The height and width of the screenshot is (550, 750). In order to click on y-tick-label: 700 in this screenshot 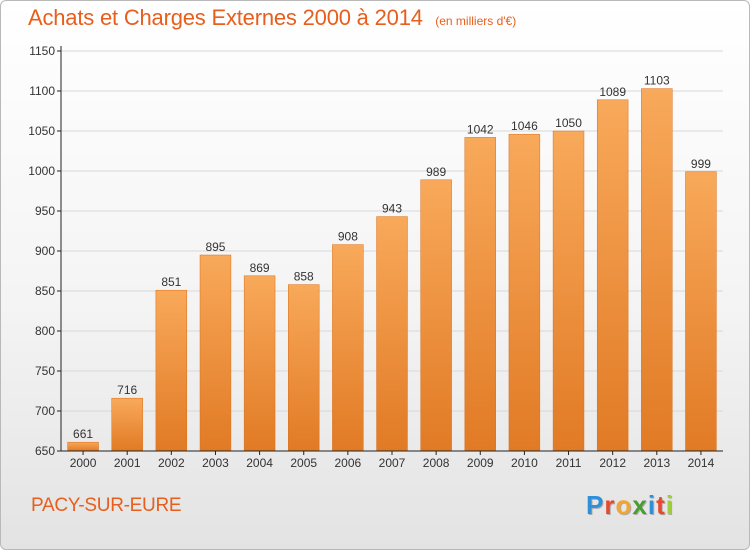, I will do `click(45, 411)`.